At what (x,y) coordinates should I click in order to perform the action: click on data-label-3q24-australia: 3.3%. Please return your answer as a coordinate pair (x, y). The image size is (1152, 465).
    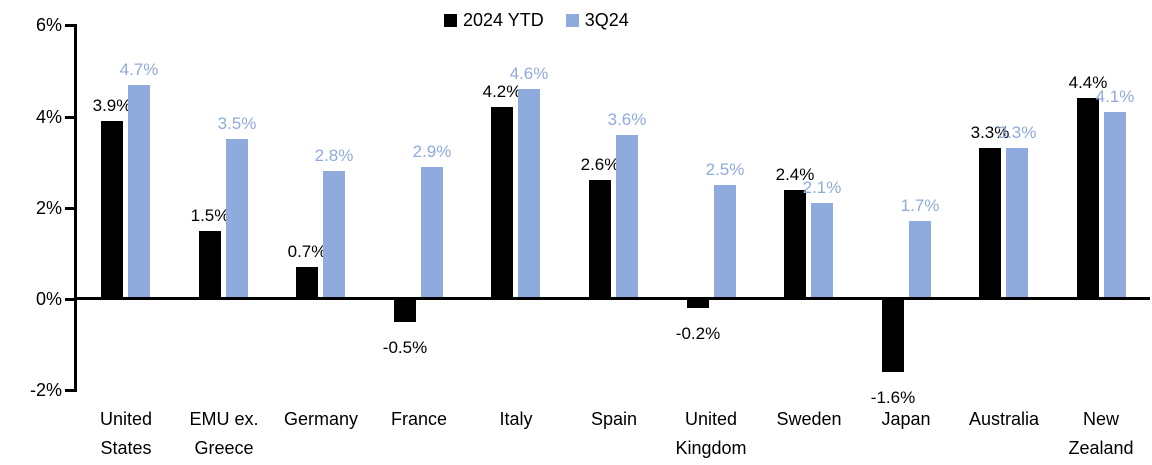
    Looking at the image, I should click on (1017, 132).